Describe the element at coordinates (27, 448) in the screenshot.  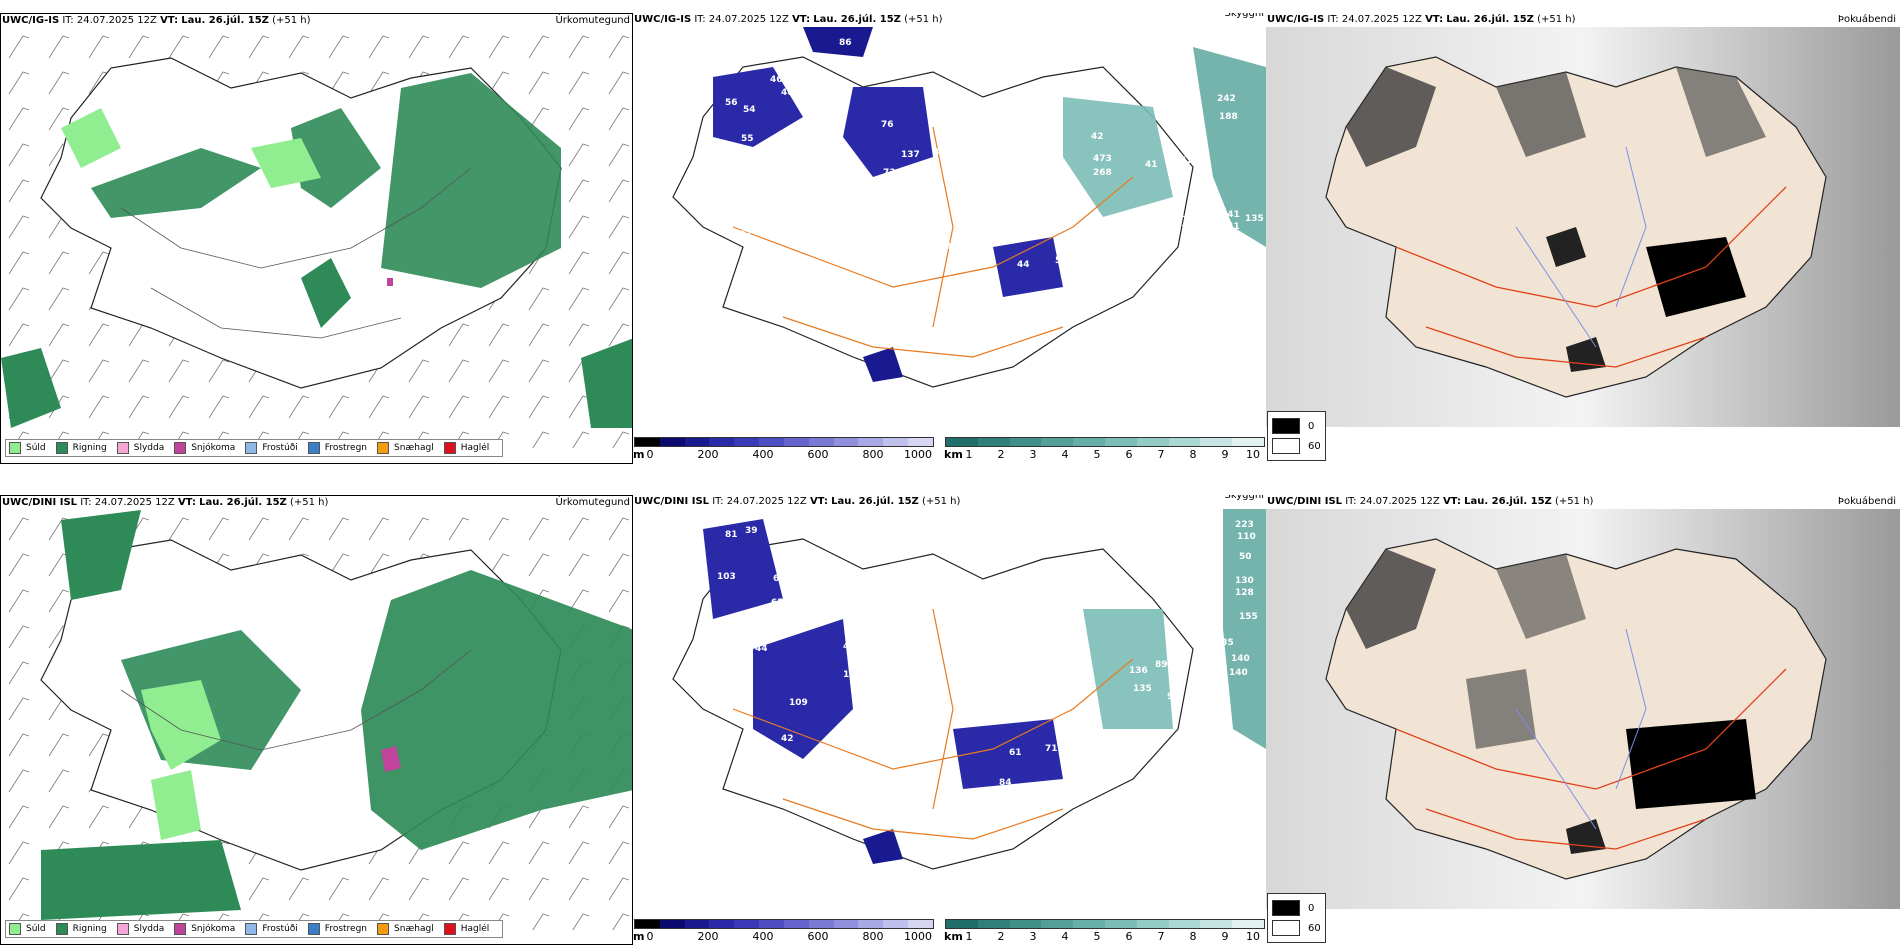
I see `legend-item-sud: Súld` at that location.